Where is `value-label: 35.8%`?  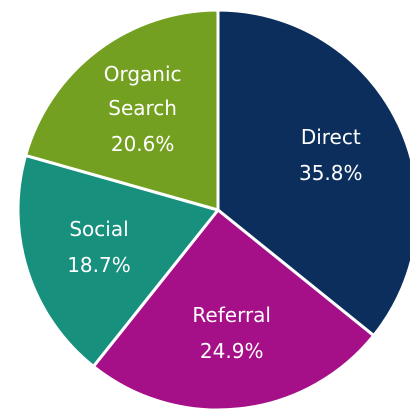
value-label: 35.8% is located at coordinates (330, 173).